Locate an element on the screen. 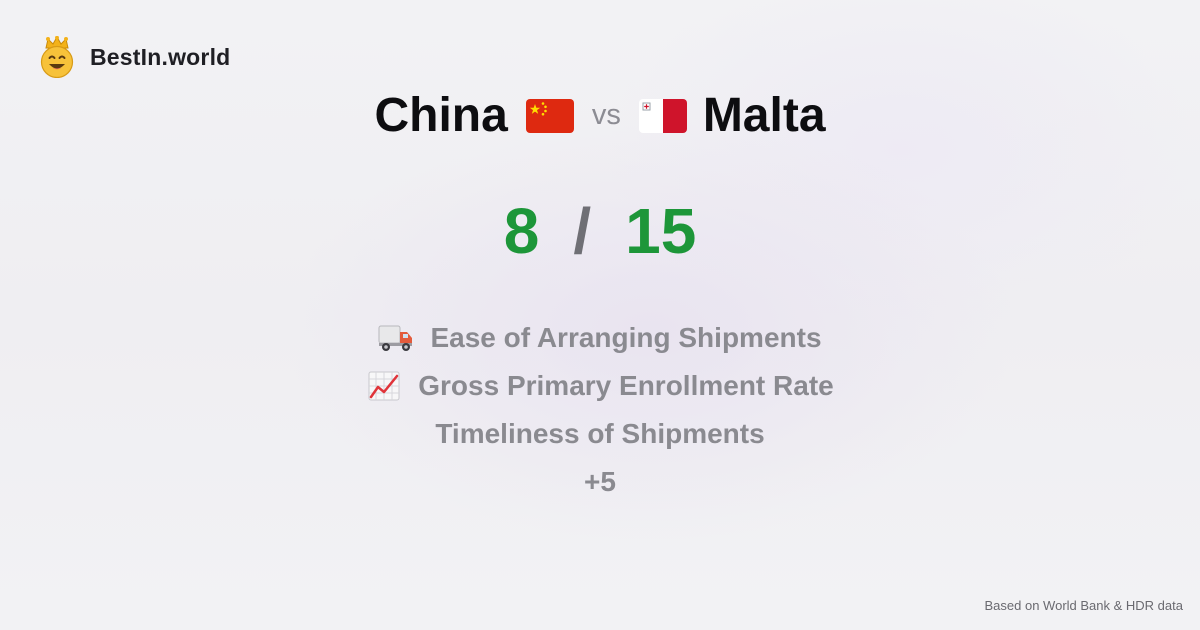  more-metrics-count: +5 is located at coordinates (600, 482).